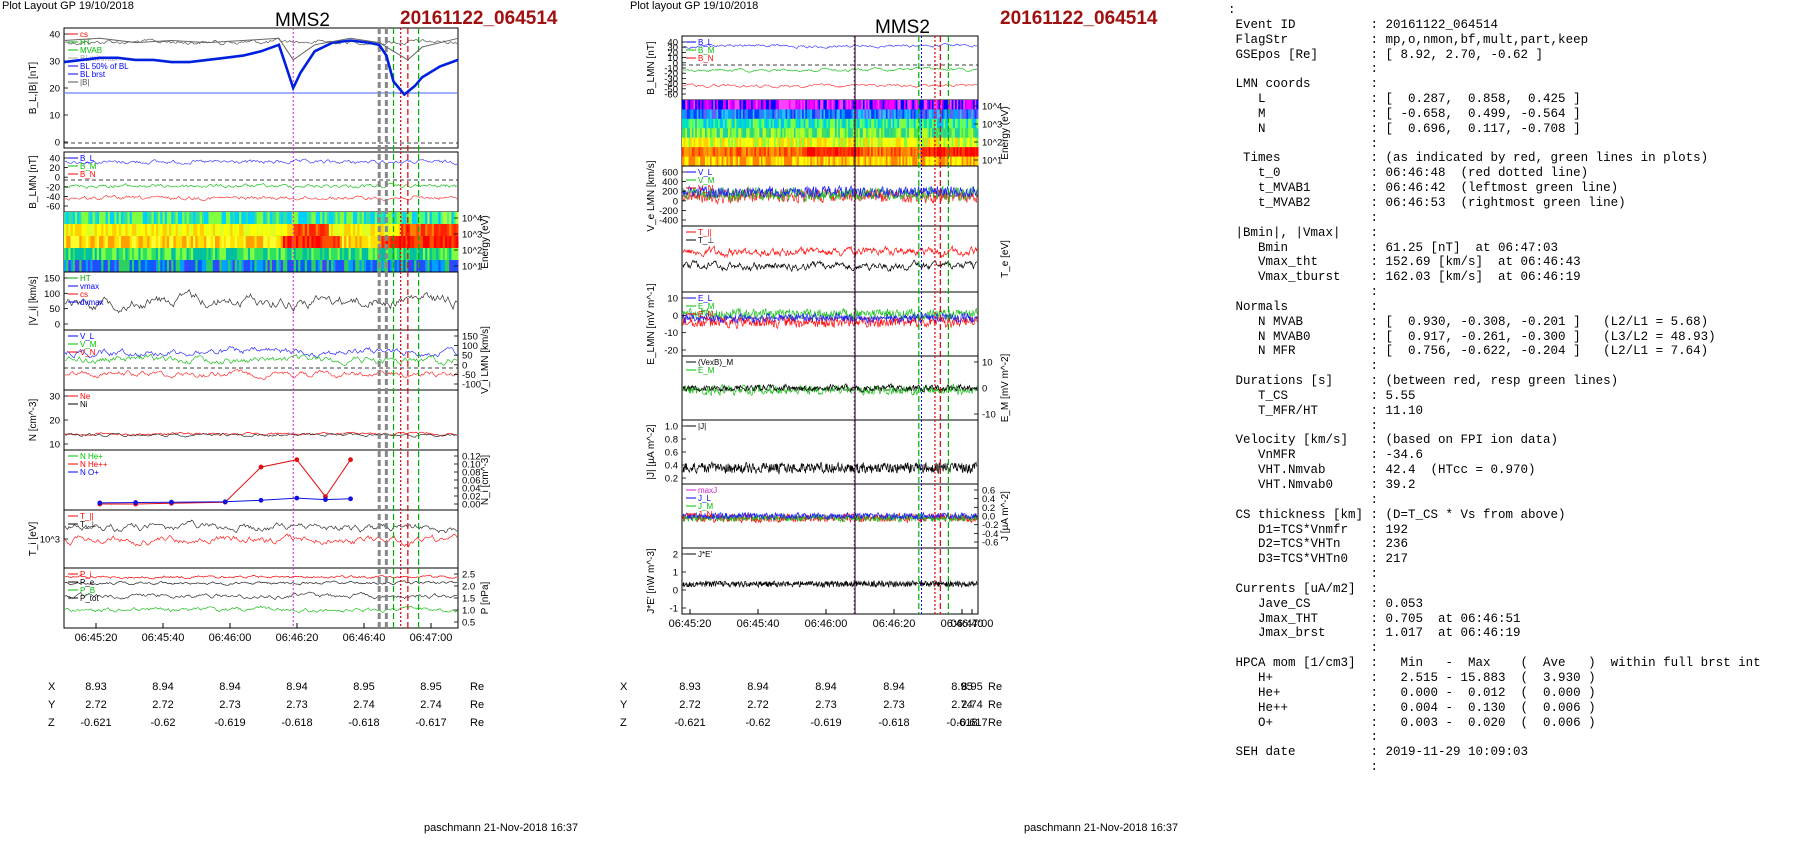  I want to click on left-legend-entry: B_M, so click(88, 166).